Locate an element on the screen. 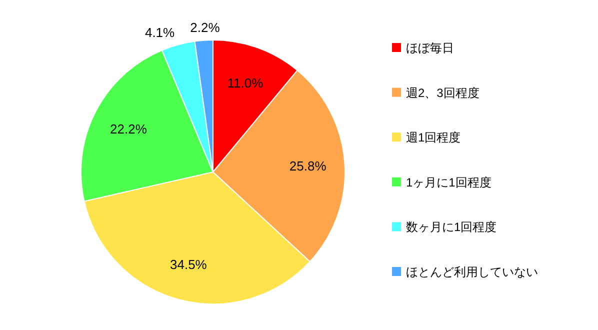  data-label: 34.5% is located at coordinates (189, 264).